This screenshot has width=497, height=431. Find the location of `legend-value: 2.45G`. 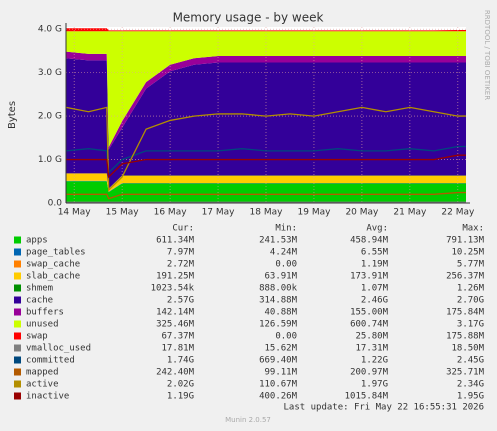

legend-value: 2.45G is located at coordinates (470, 361).